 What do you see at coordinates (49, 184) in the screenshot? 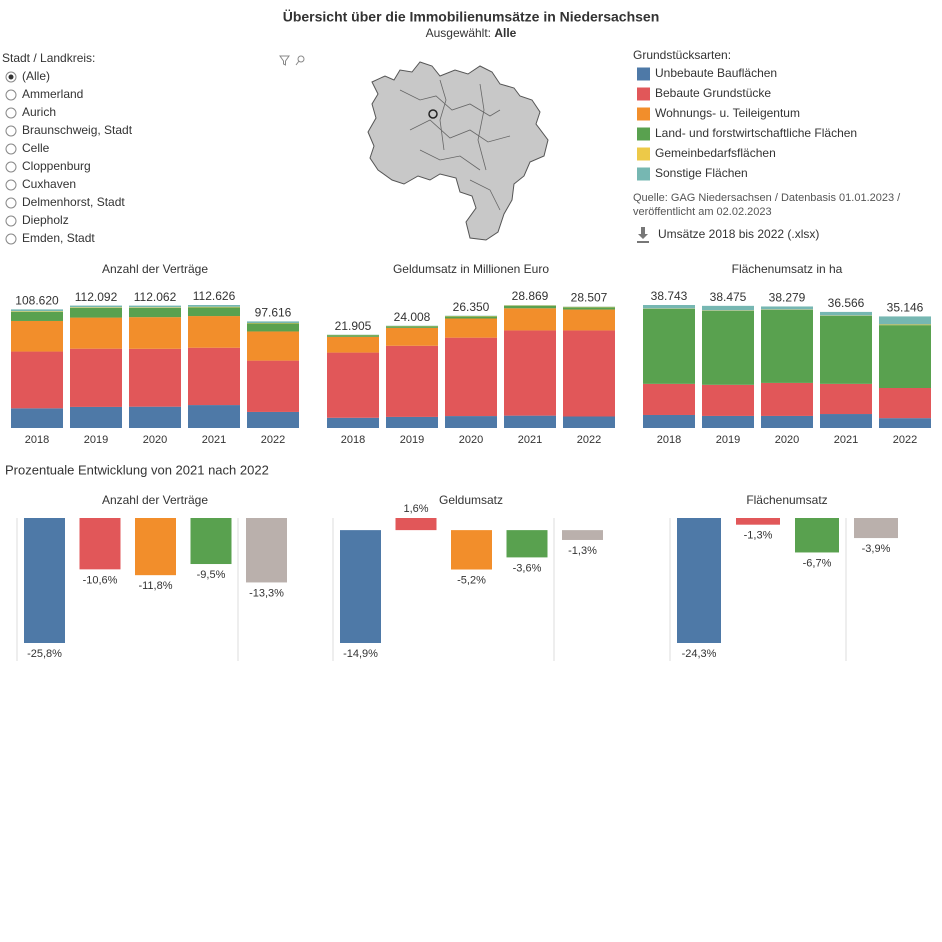
I see `filter-option: Cuxhaven` at bounding box center [49, 184].